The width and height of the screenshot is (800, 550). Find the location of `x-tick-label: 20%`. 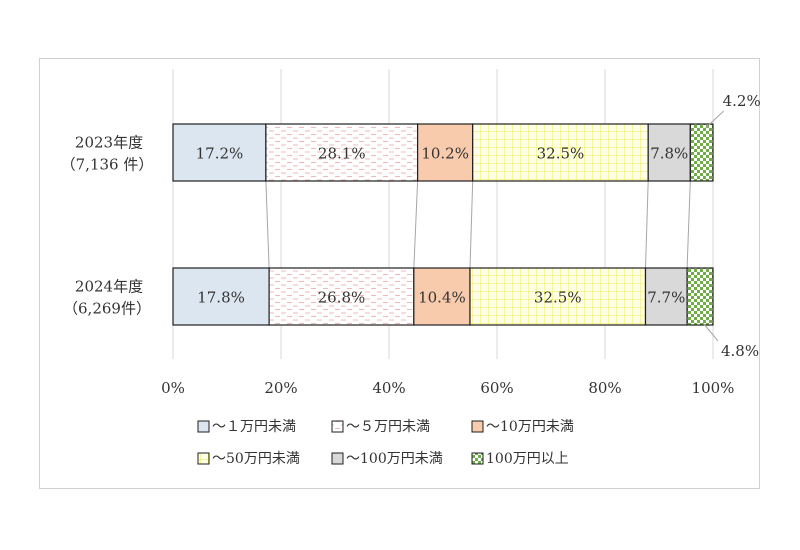

x-tick-label: 20% is located at coordinates (280, 388).